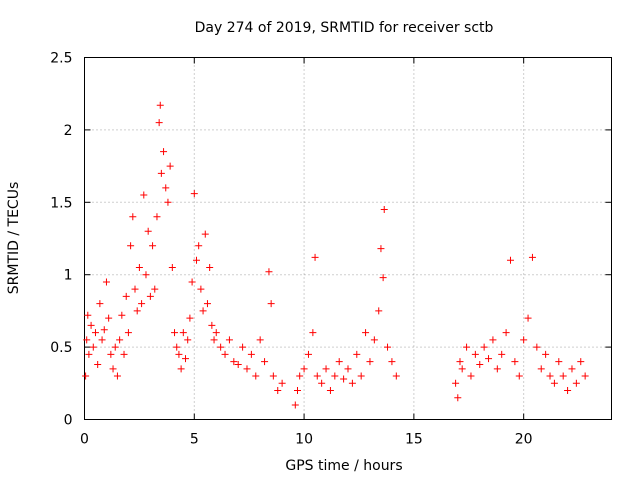  What do you see at coordinates (84, 440) in the screenshot?
I see `x-tick-label: 0` at bounding box center [84, 440].